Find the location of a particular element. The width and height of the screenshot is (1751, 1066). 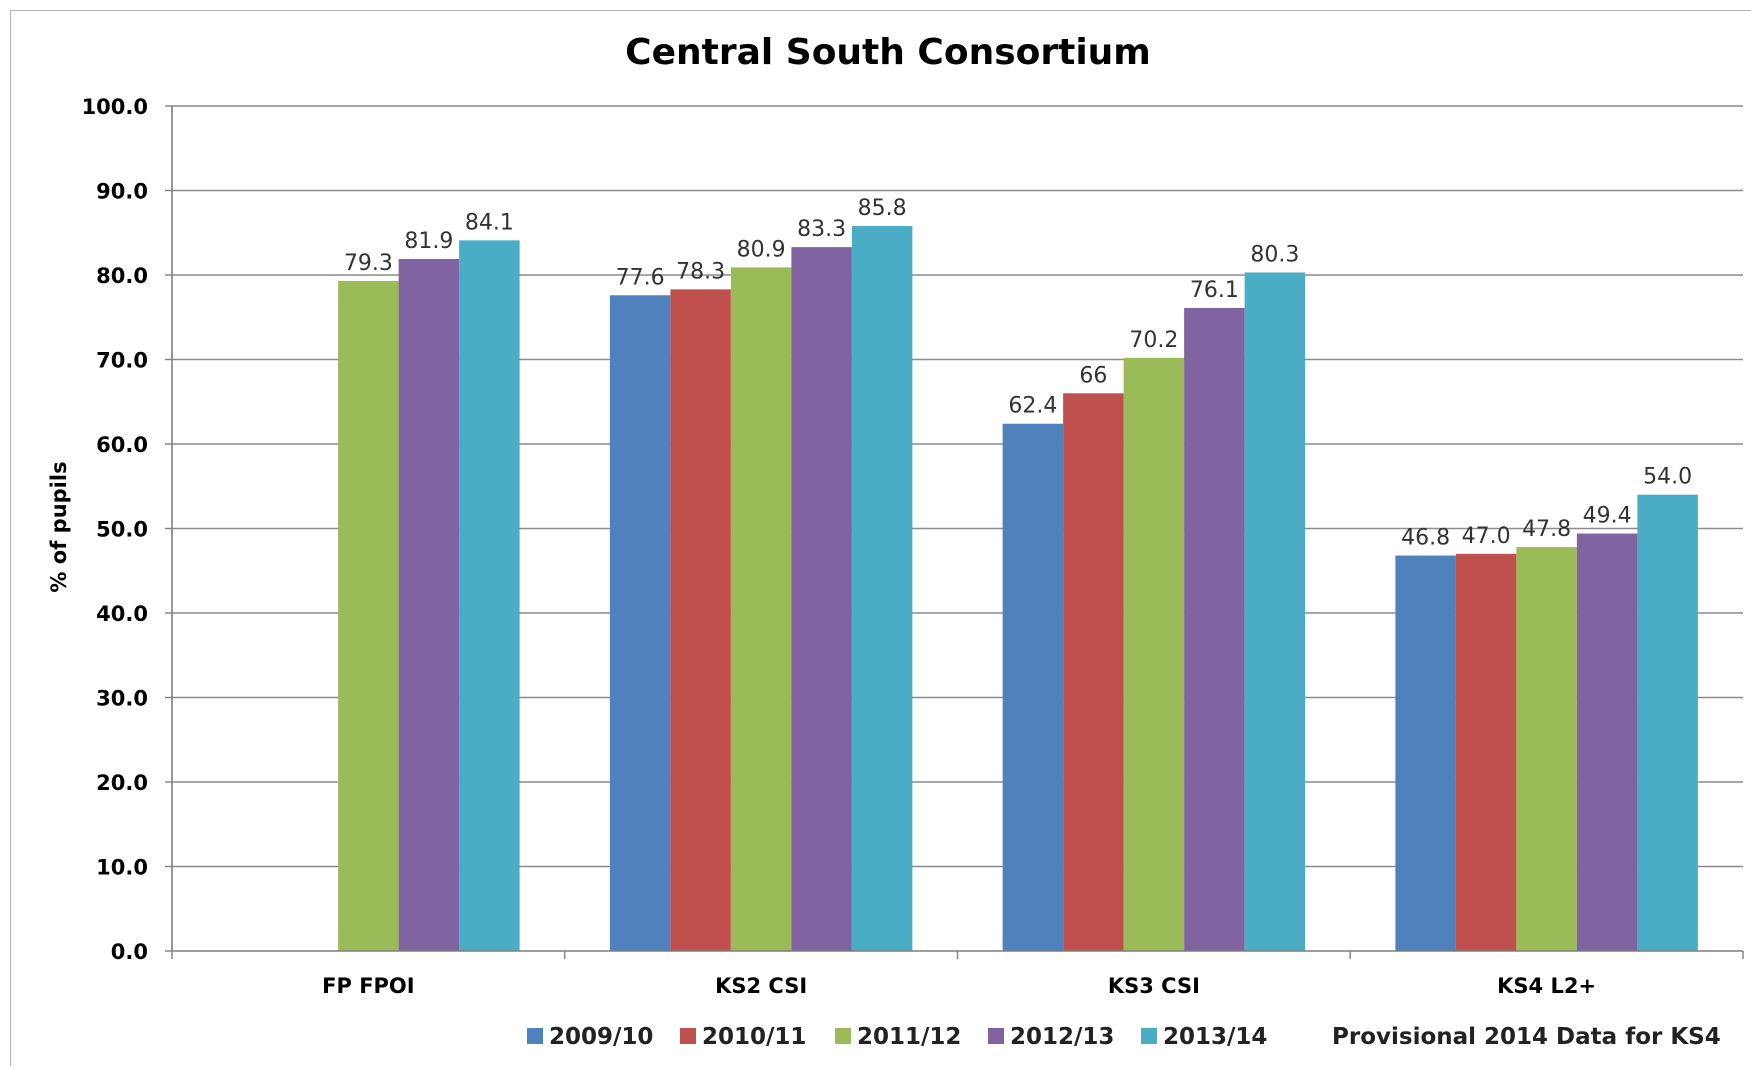

data-label: 62.4 is located at coordinates (1032, 406).